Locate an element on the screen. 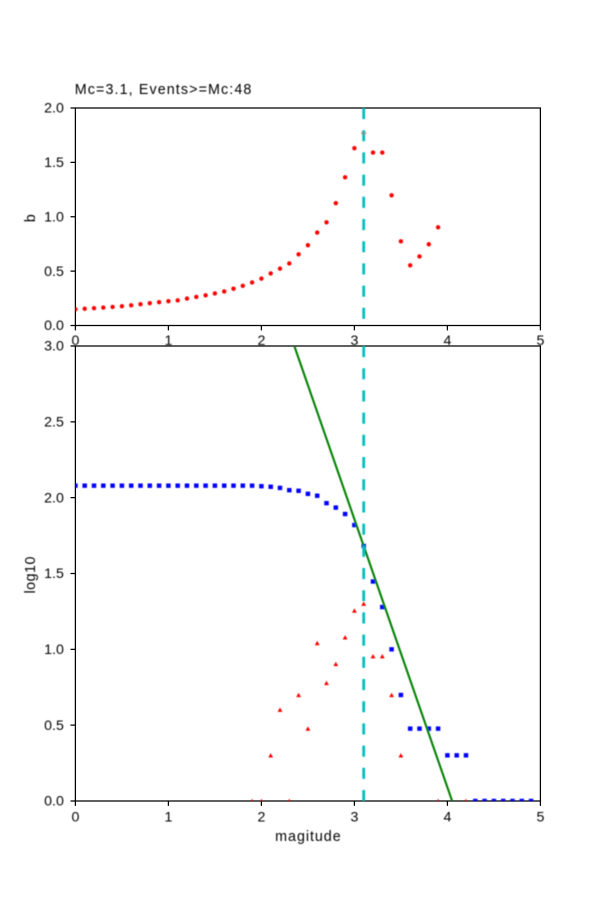  svg-text: 3.0 is located at coordinates (54, 347).